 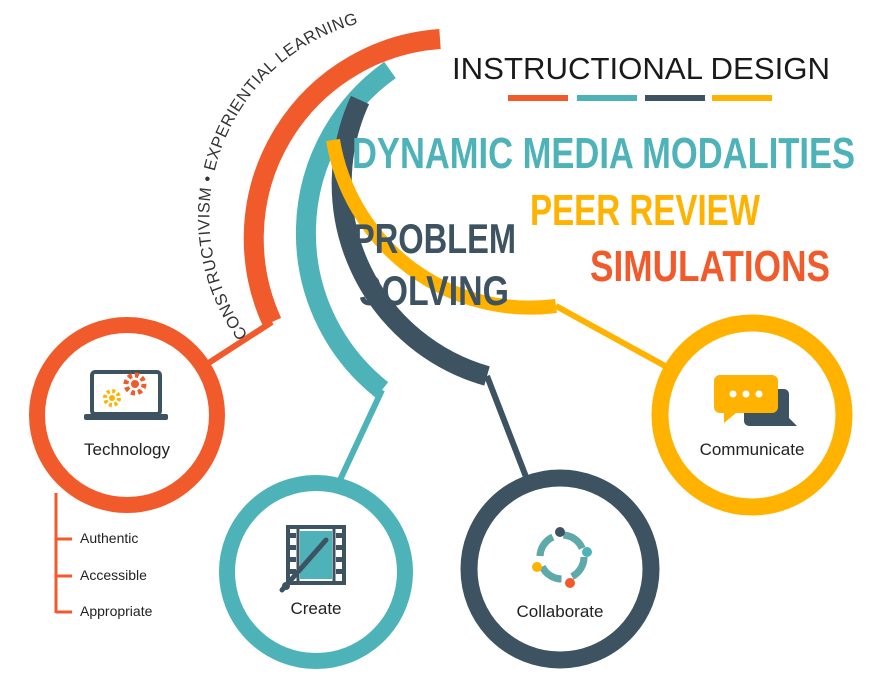 I want to click on people-circle-icon, so click(x=562, y=557).